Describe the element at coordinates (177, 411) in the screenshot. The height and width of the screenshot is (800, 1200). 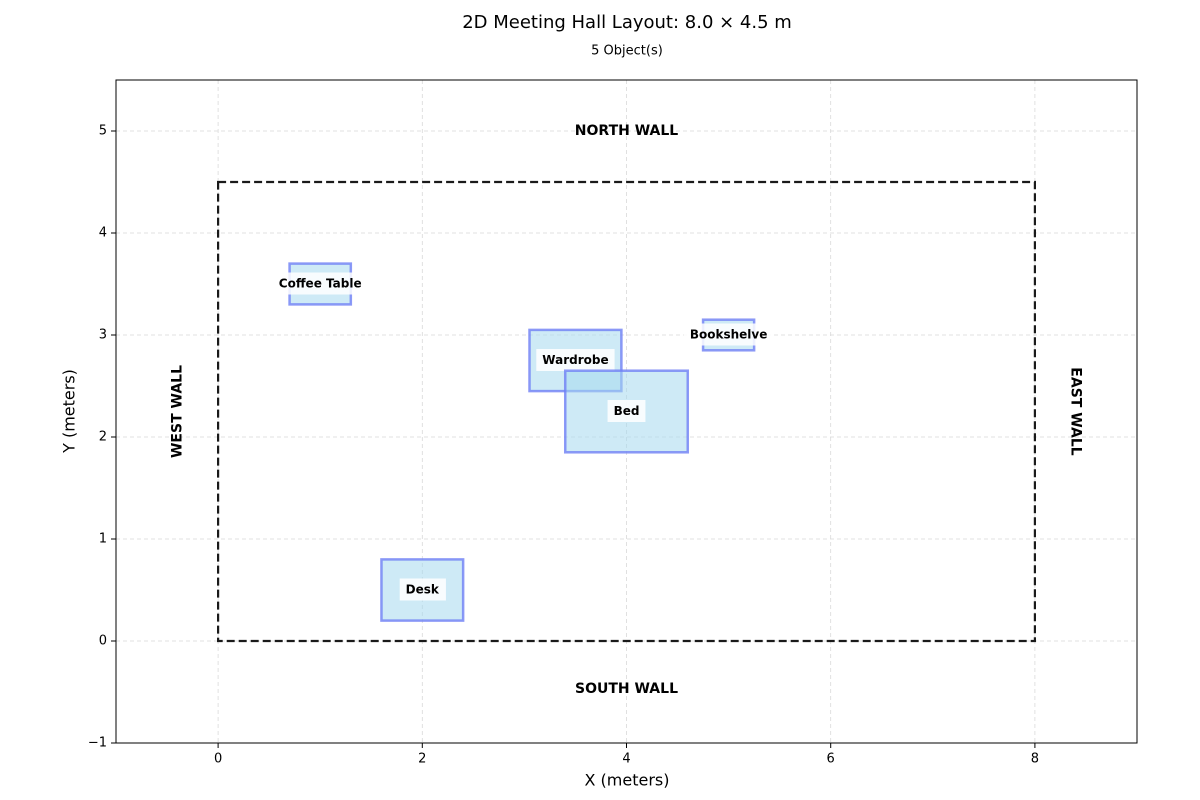
I see `wall-label: WEST WALL` at that location.